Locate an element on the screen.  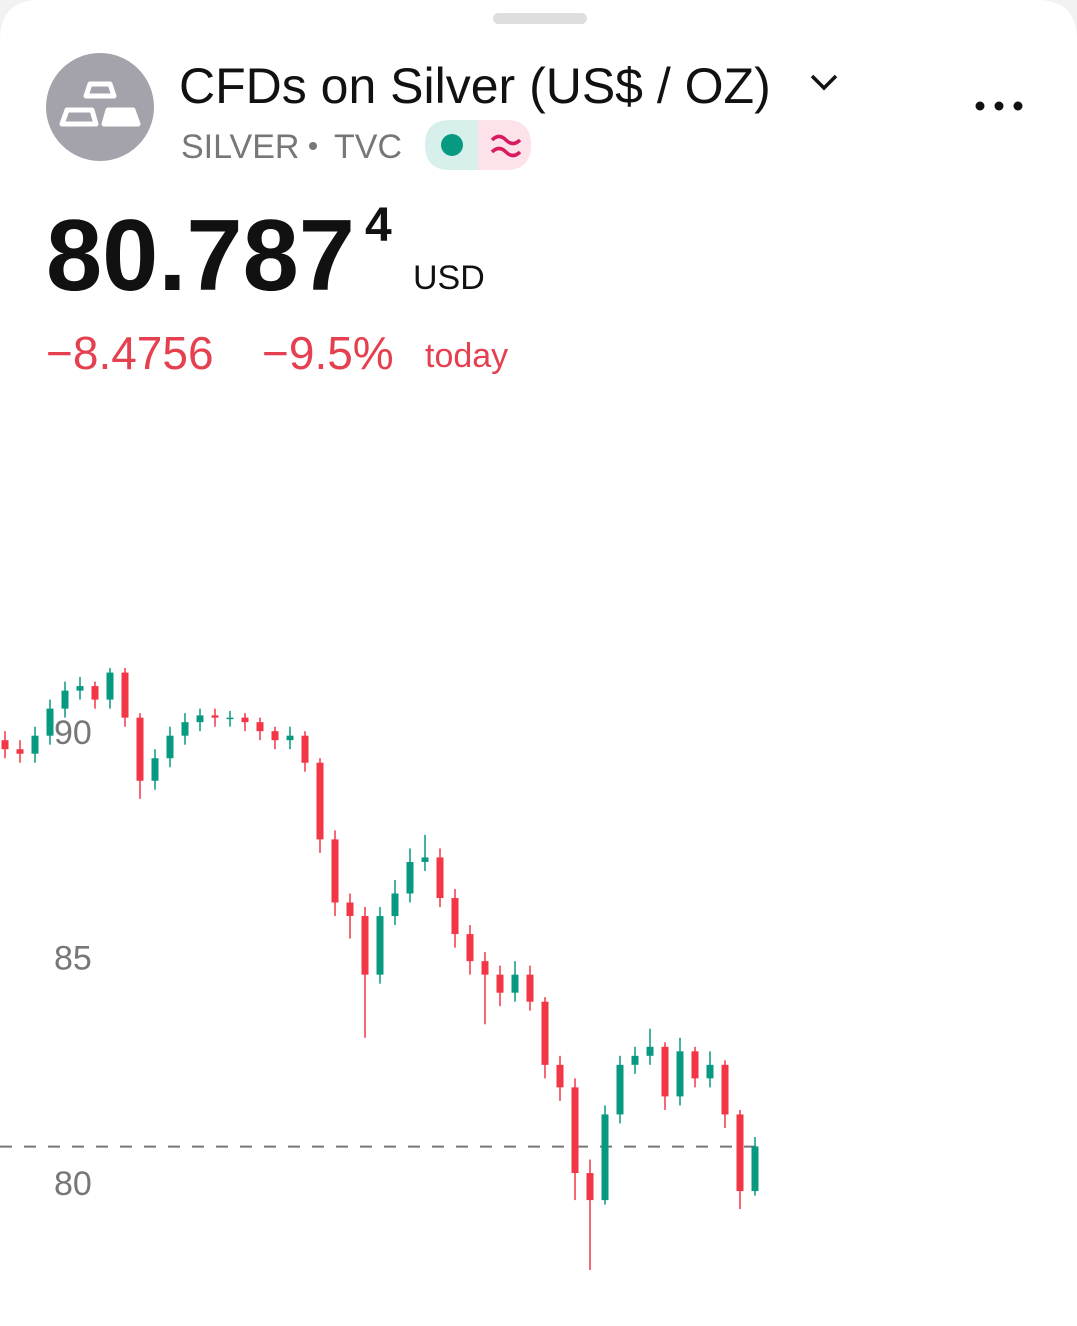
symbol-icon is located at coordinates (100, 107).